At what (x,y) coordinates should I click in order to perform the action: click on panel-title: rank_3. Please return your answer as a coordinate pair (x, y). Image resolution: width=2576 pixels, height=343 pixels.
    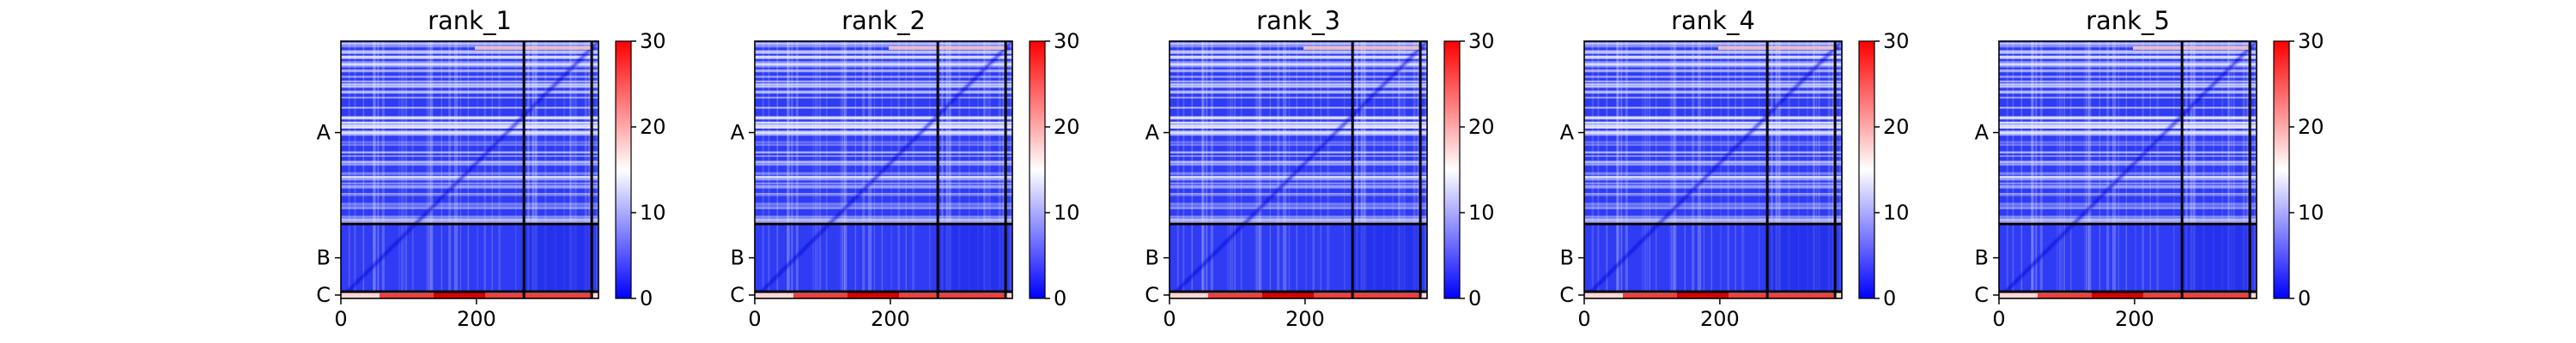
    Looking at the image, I should click on (1298, 20).